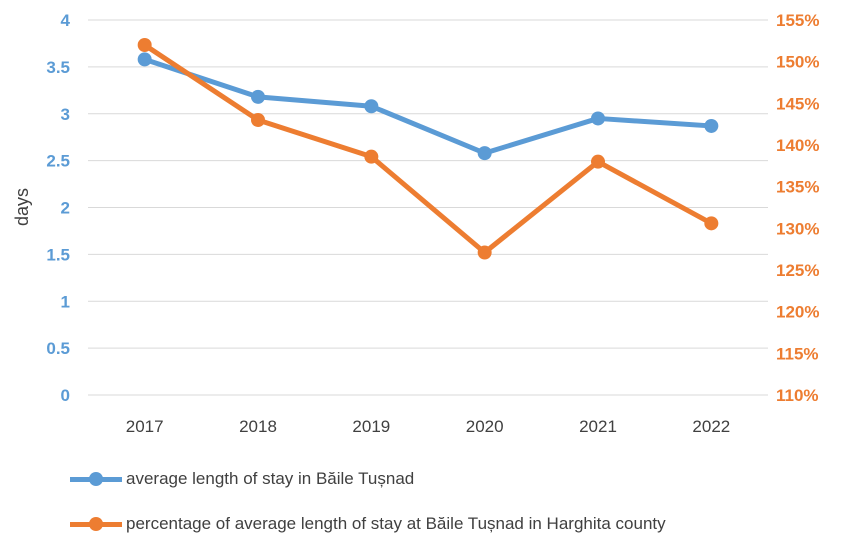 The width and height of the screenshot is (842, 537). What do you see at coordinates (797, 228) in the screenshot?
I see `right-y-tick-label: 130%` at bounding box center [797, 228].